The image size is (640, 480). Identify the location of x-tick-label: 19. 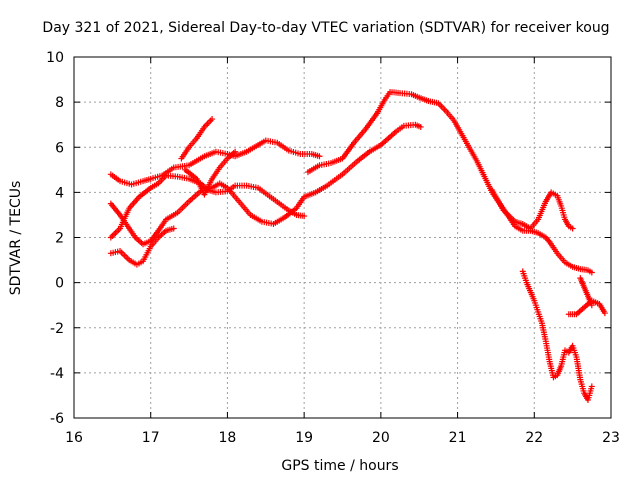
(304, 438).